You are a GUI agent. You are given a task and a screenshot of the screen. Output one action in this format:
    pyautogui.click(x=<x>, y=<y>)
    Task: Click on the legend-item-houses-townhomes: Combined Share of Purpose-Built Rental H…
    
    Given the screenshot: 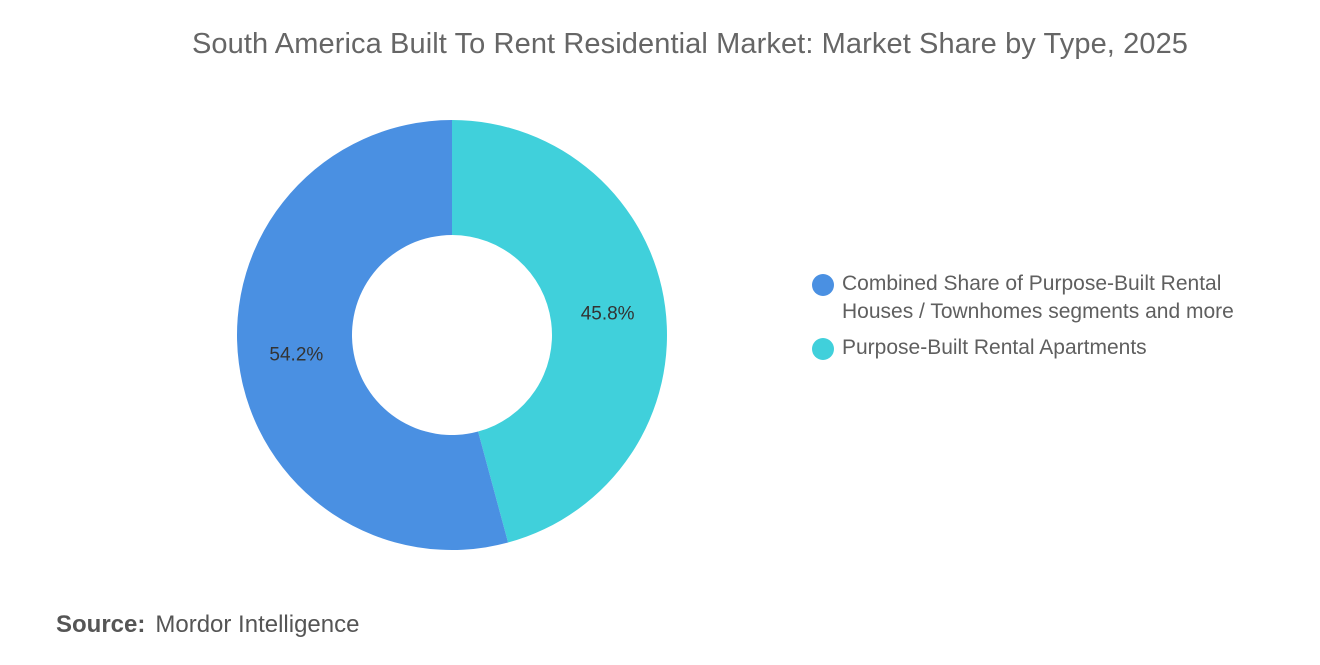 What is the action you would take?
    pyautogui.click(x=1052, y=298)
    